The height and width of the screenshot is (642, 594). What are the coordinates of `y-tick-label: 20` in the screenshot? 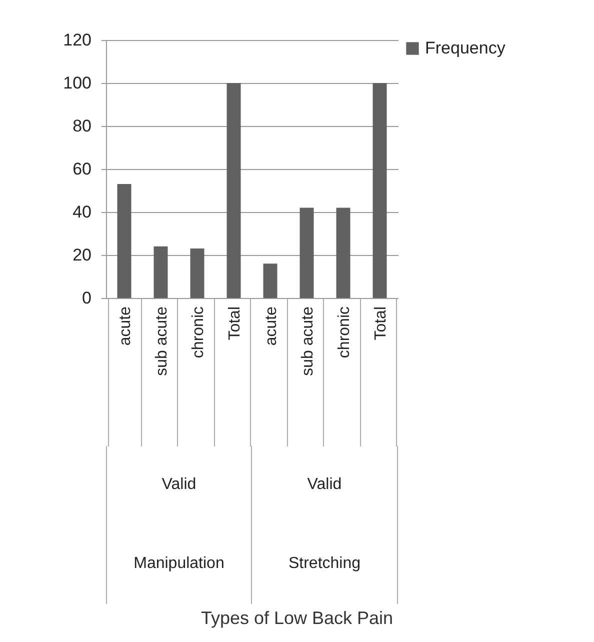 It's located at (82, 255).